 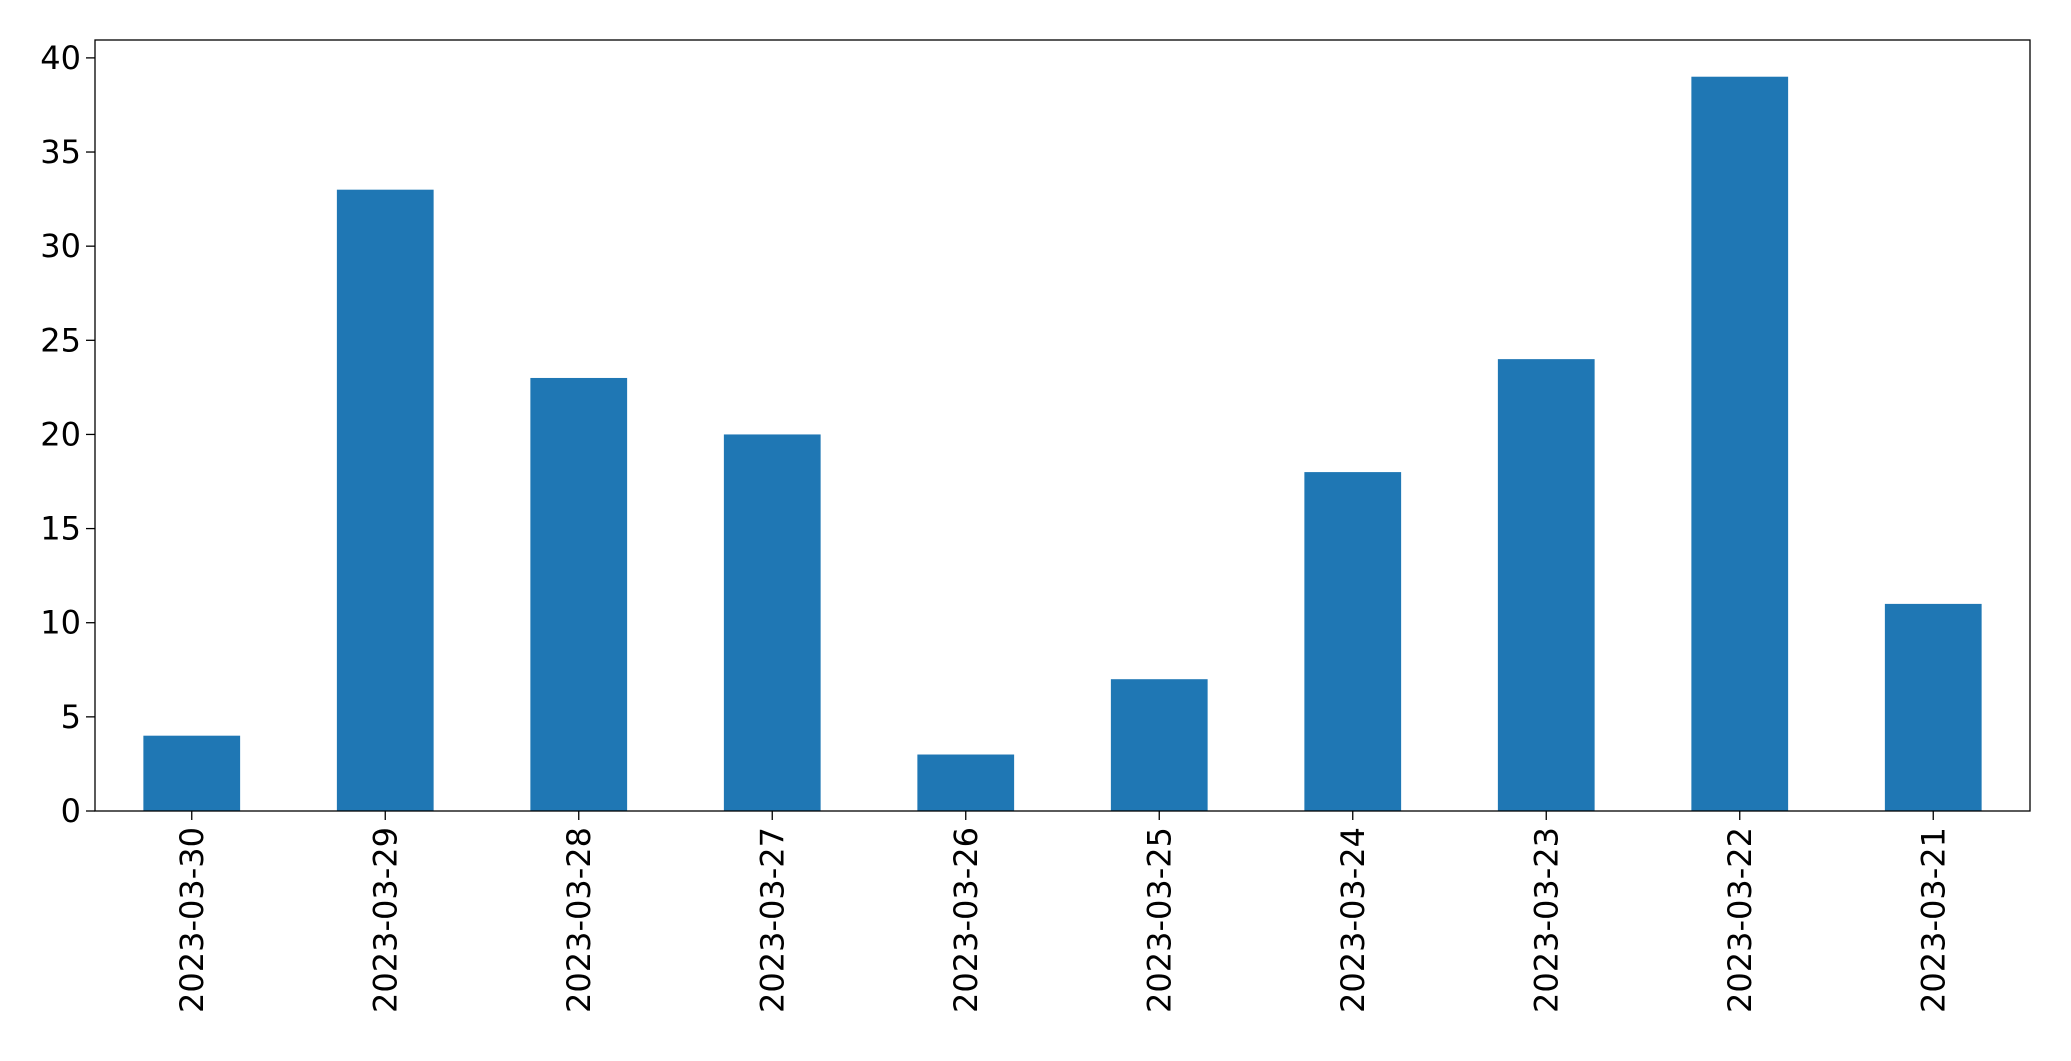 What do you see at coordinates (60, 246) in the screenshot?
I see `y-tick-label: 30` at bounding box center [60, 246].